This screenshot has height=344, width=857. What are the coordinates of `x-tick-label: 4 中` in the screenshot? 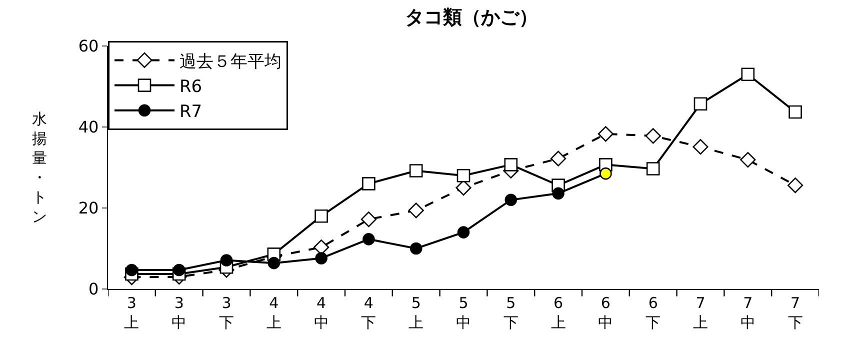 It's located at (321, 313).